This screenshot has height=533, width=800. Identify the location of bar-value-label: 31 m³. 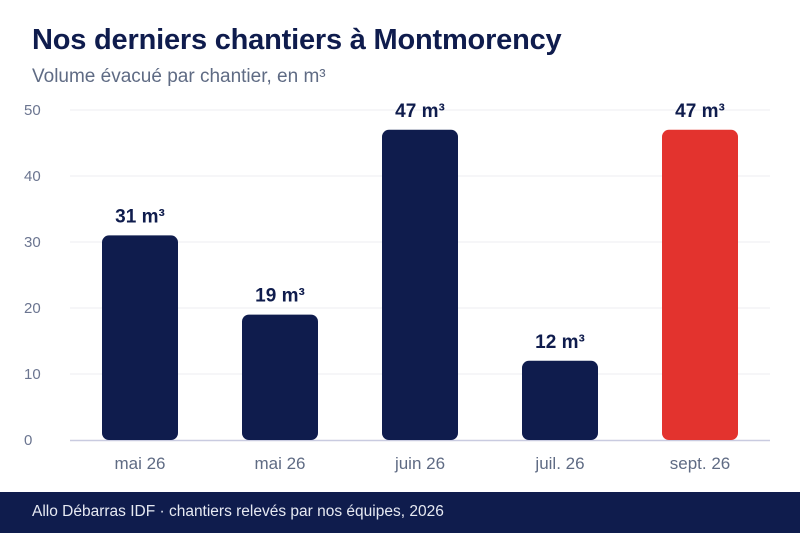
(140, 216).